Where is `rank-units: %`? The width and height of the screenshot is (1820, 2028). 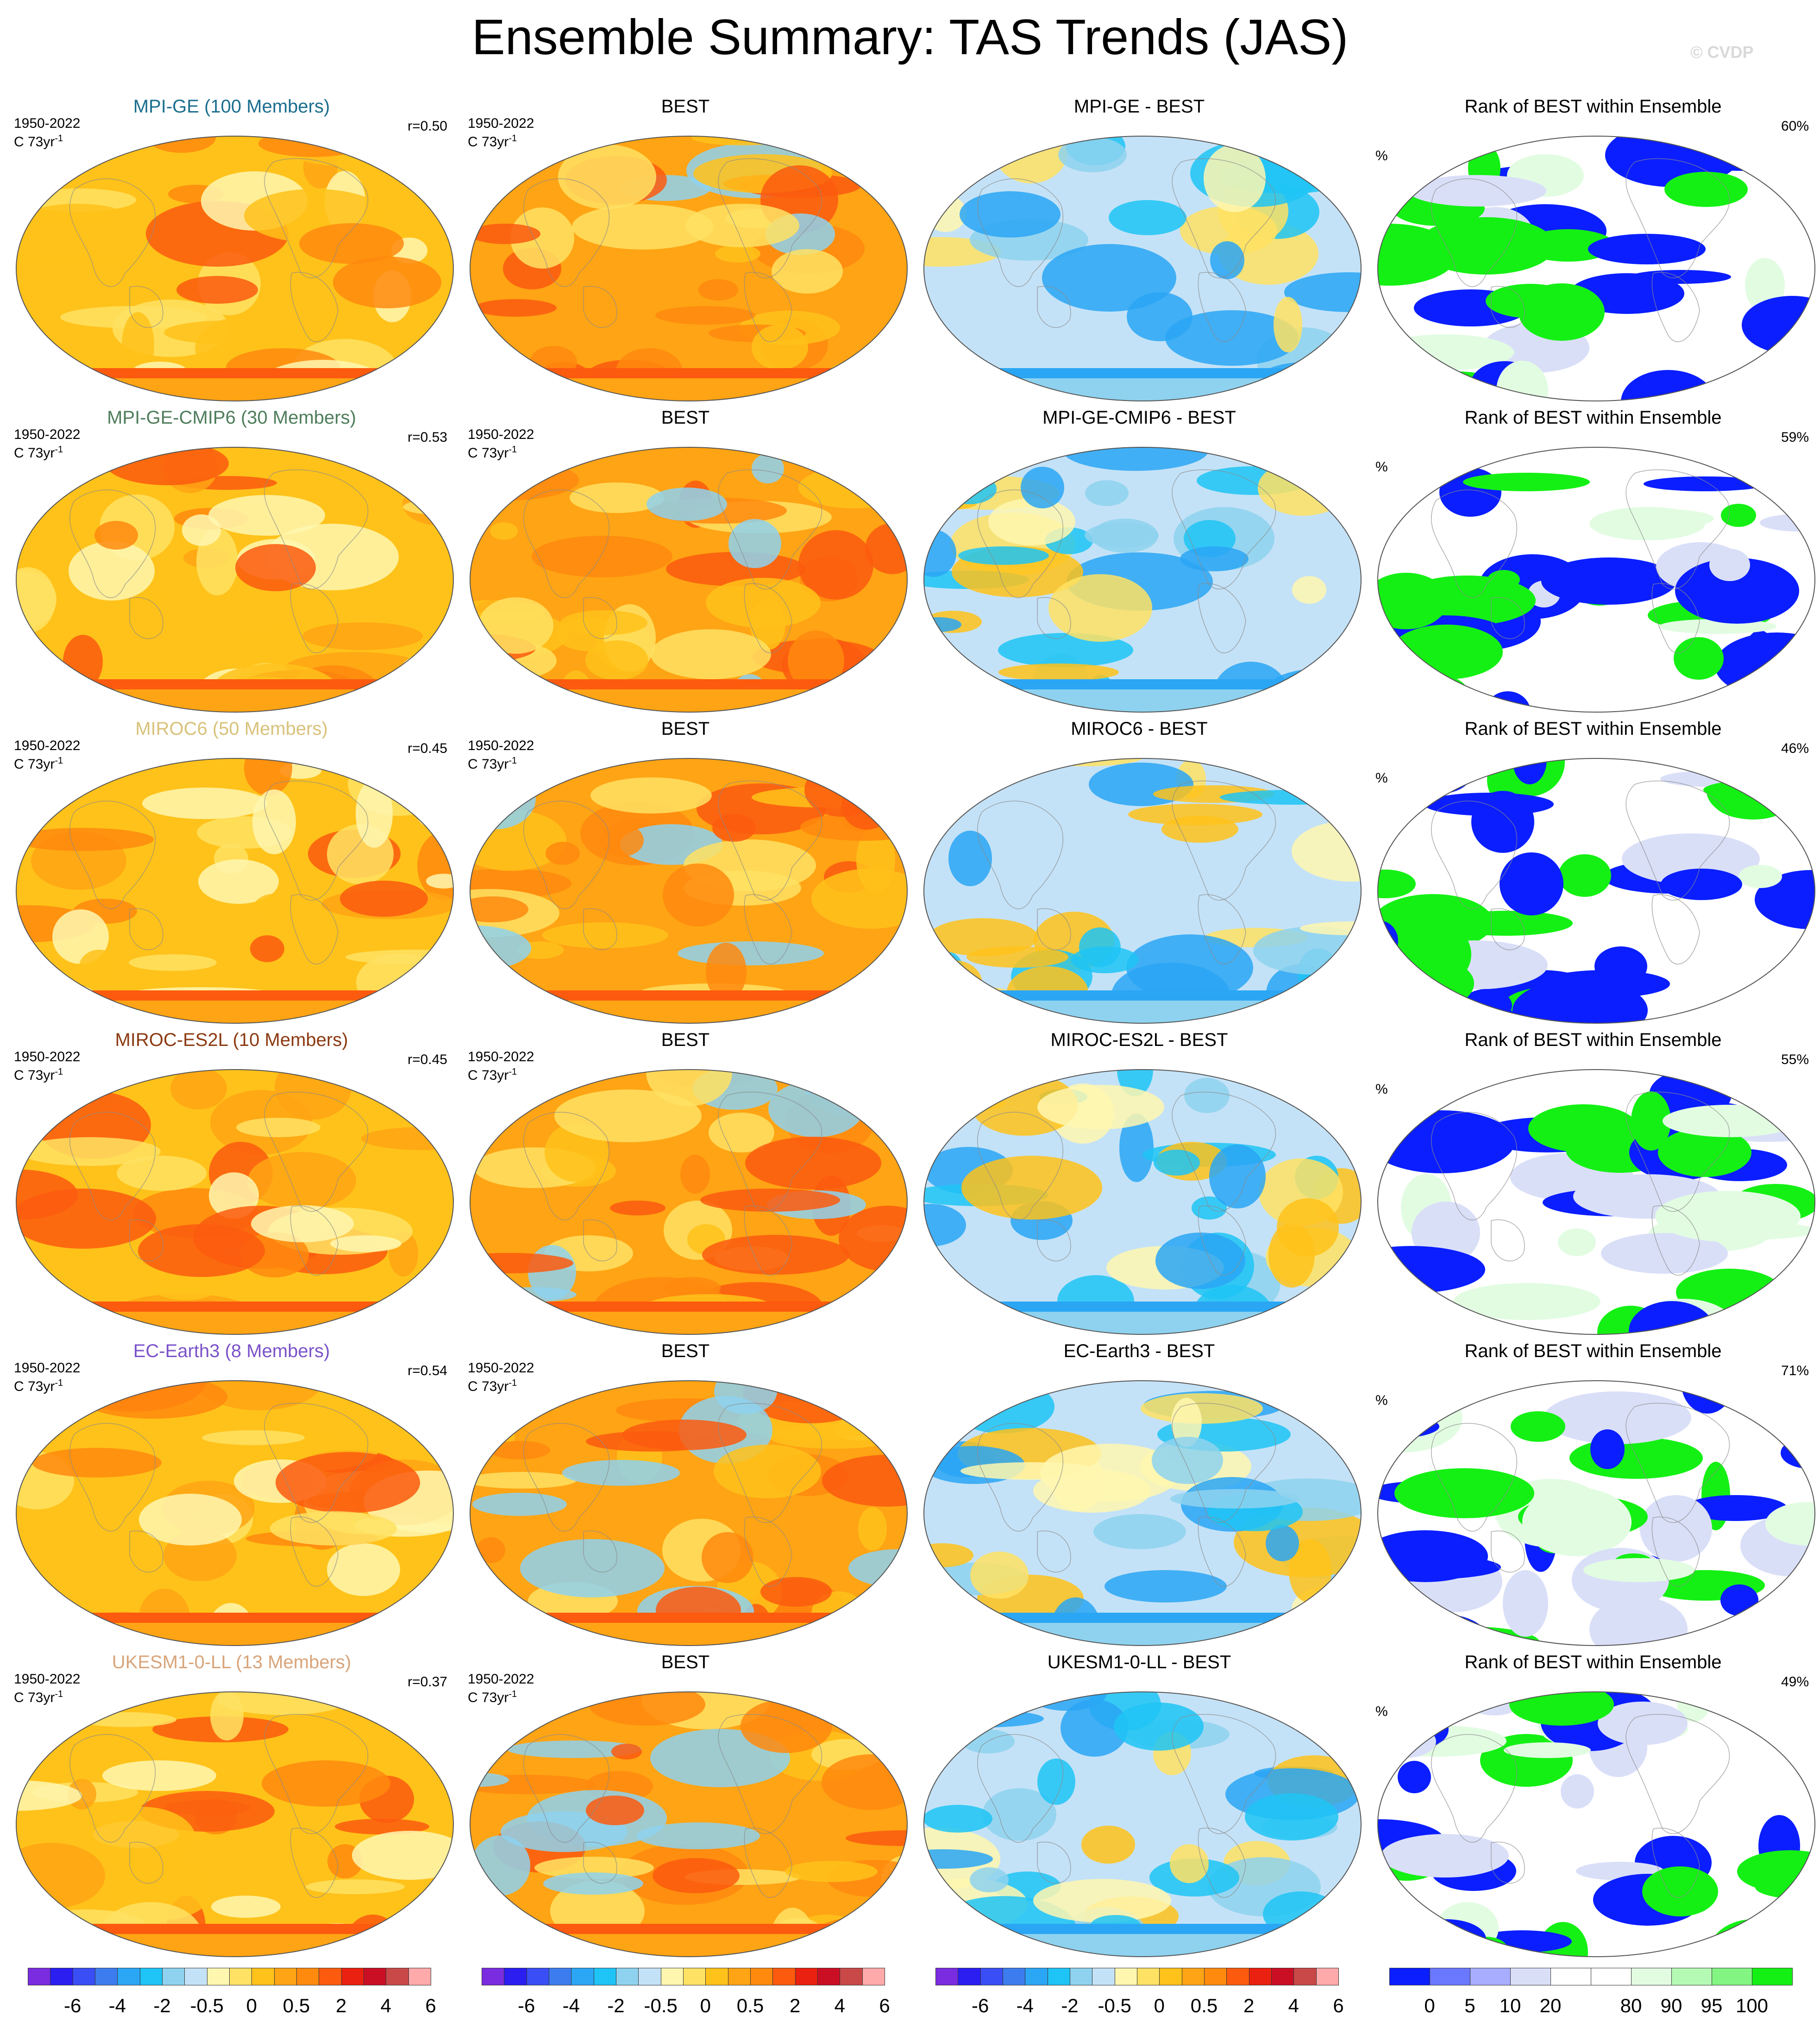
rank-units: % is located at coordinates (1381, 1089).